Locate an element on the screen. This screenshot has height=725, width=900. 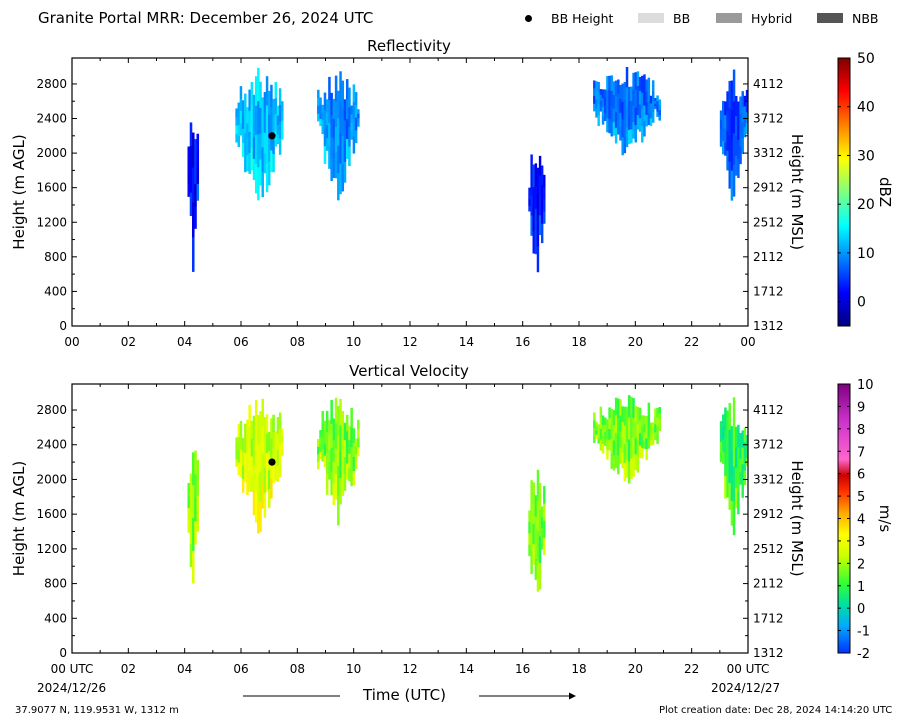
colorbar-tick-label: 50 is located at coordinates (866, 59).